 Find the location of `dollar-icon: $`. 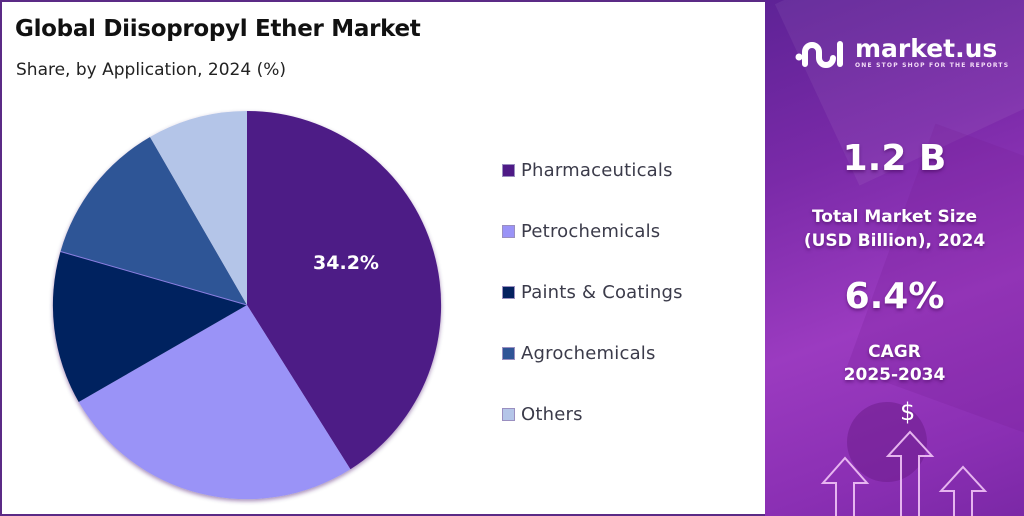

dollar-icon: $ is located at coordinates (908, 412).